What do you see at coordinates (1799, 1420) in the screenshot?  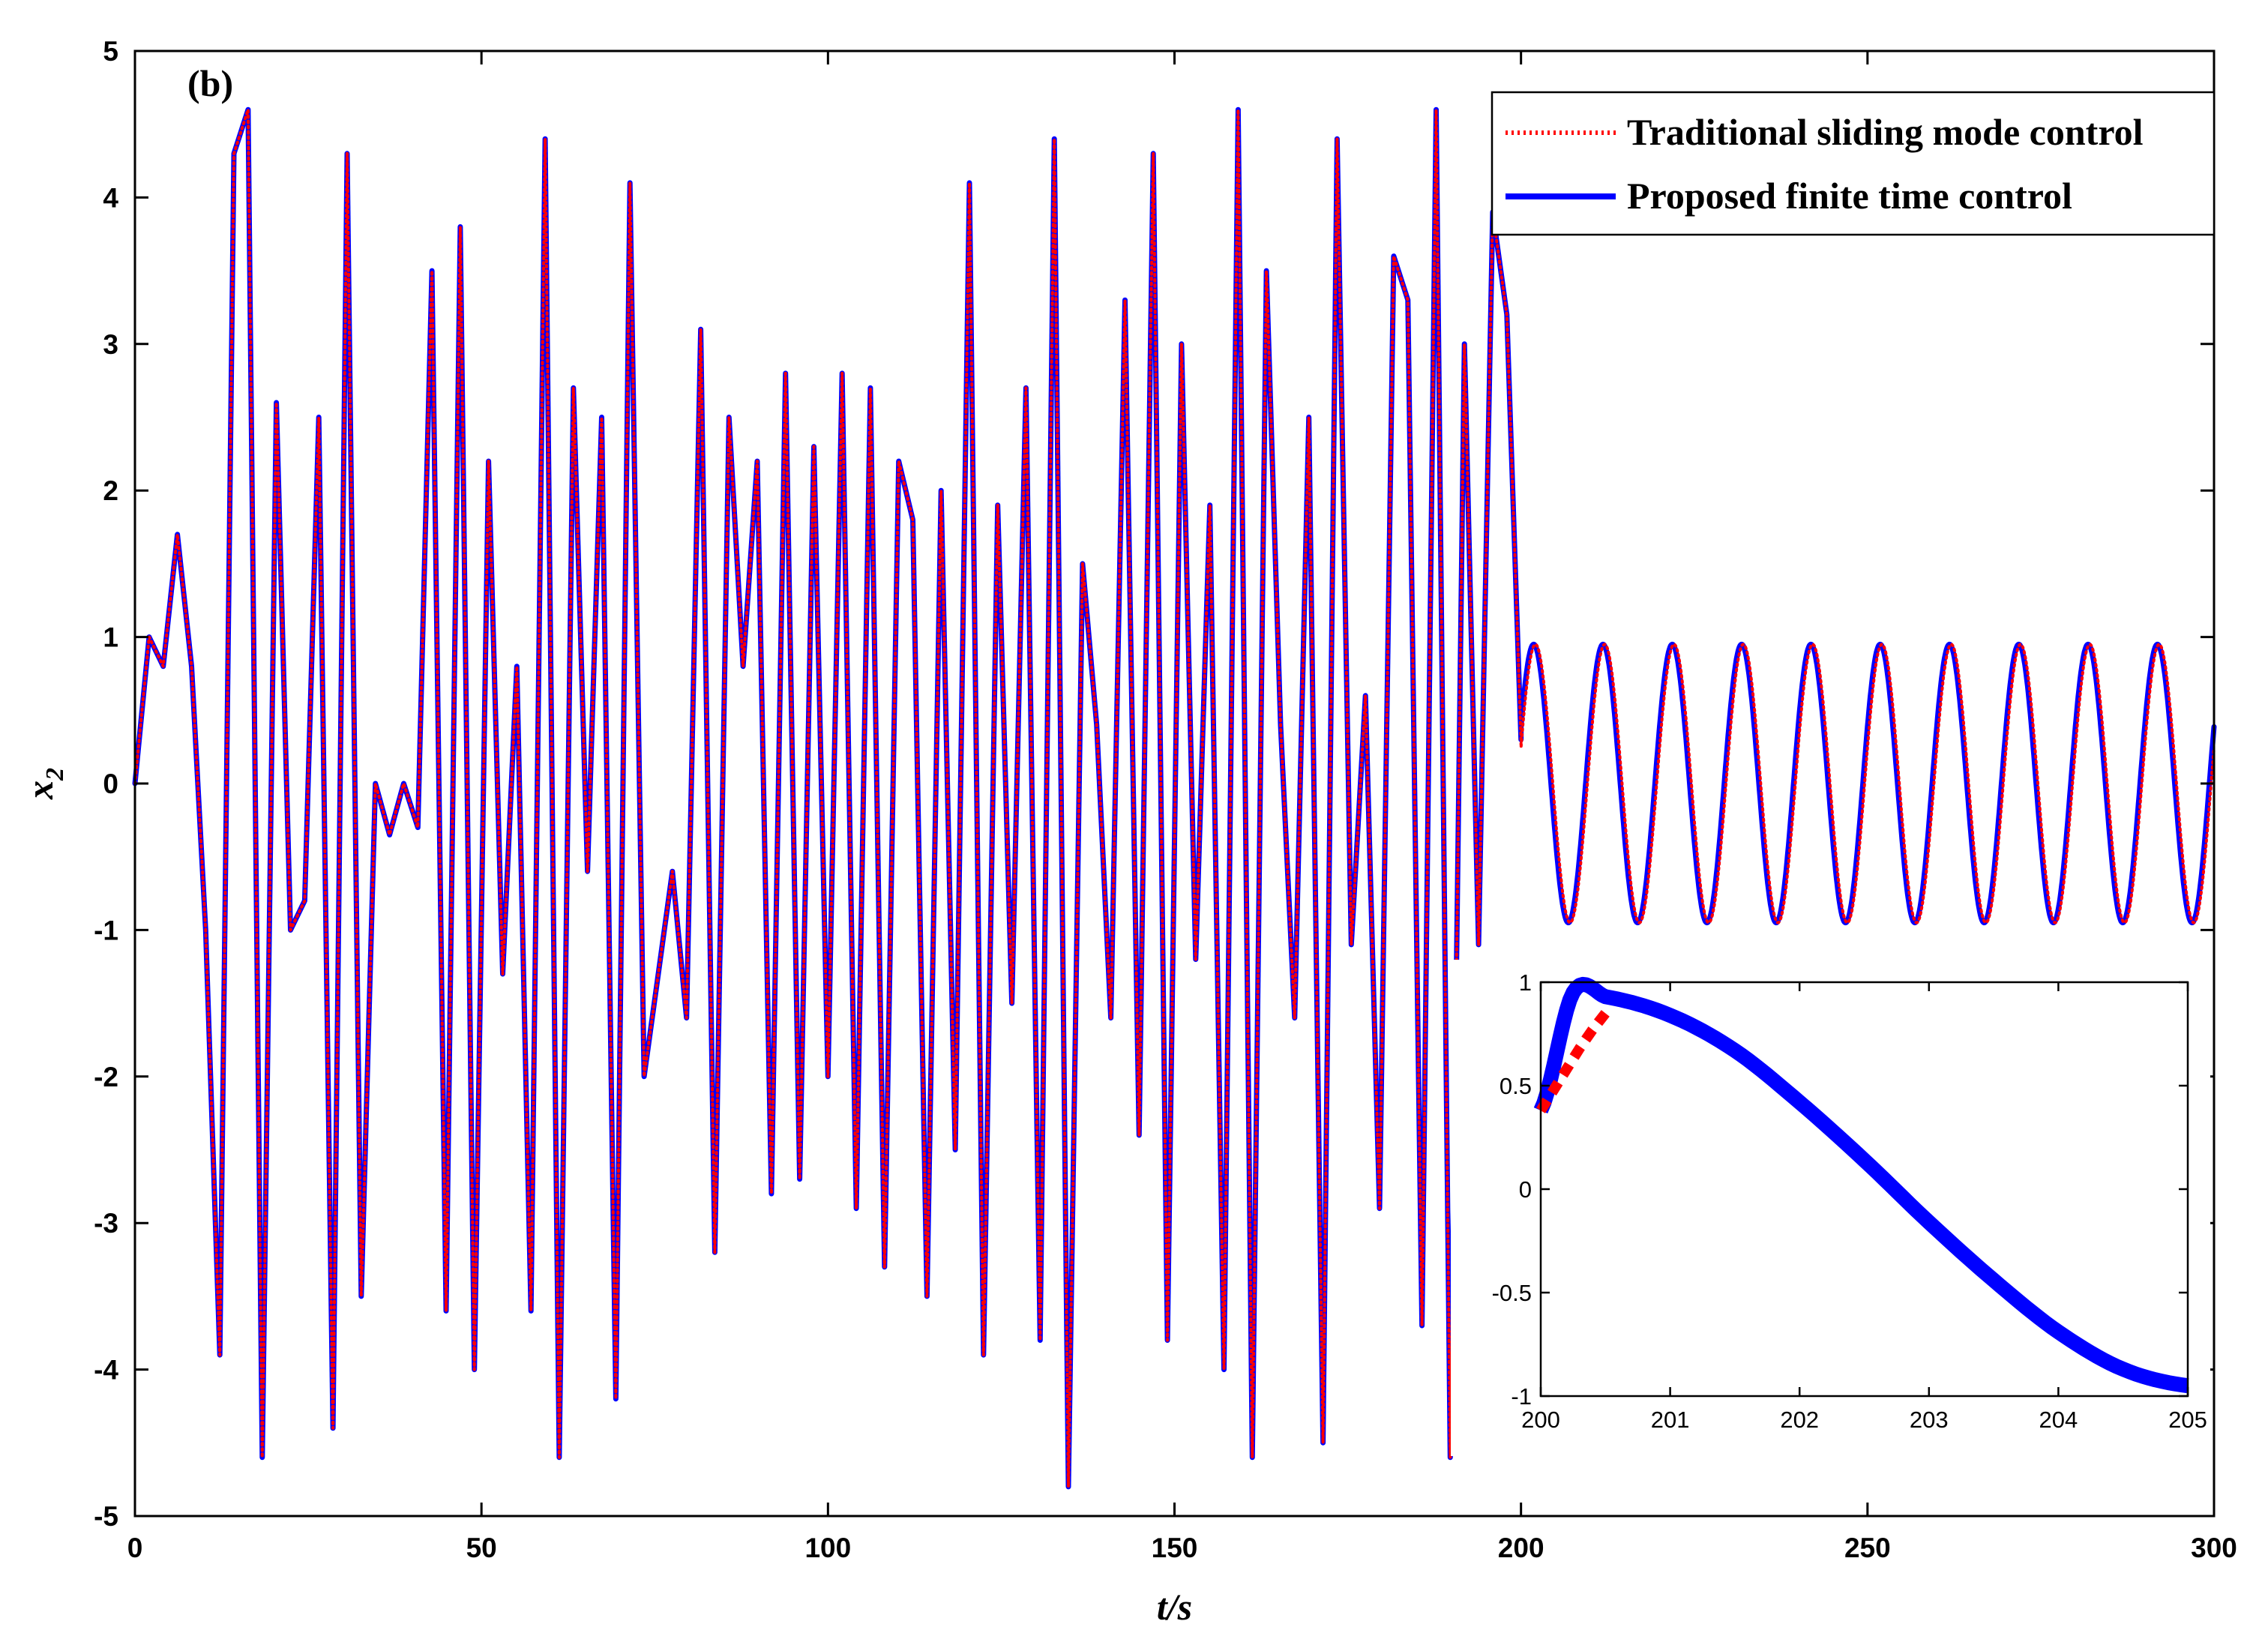 I see `inset-x-tick-label: 202` at bounding box center [1799, 1420].